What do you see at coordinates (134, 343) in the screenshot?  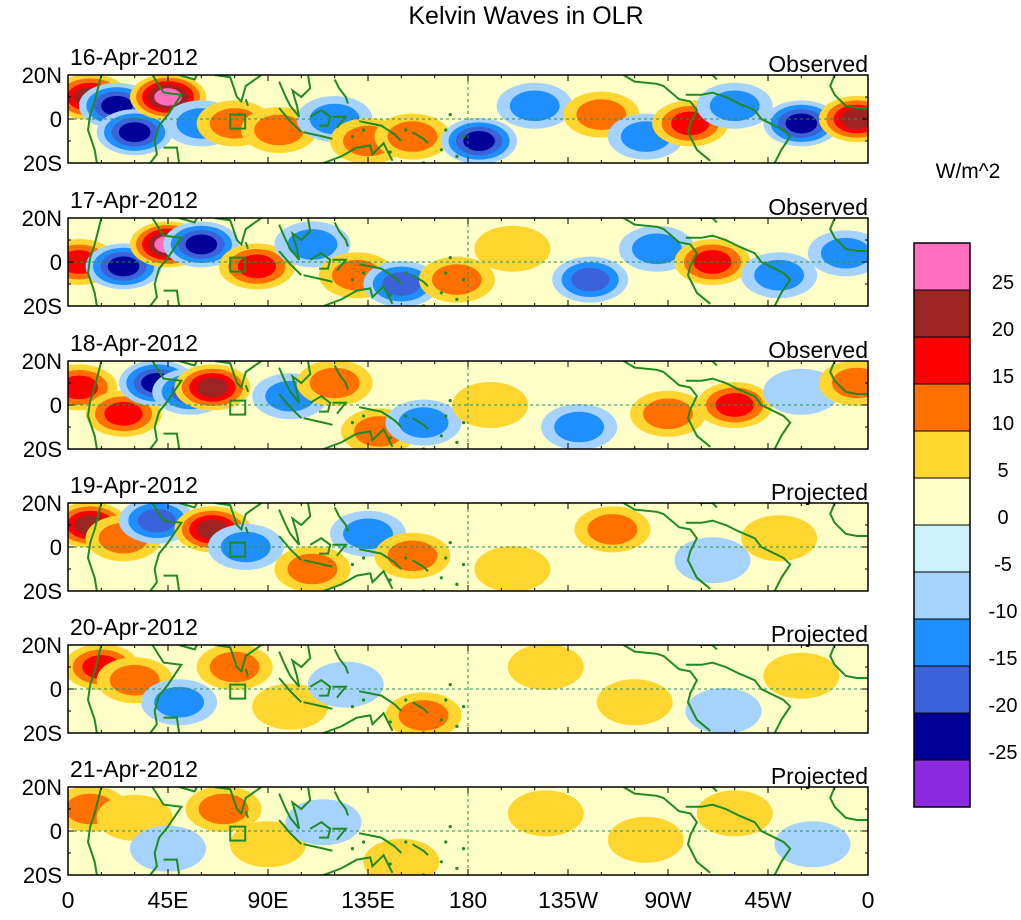 I see `panel-date-label: 18-Apr-2012` at bounding box center [134, 343].